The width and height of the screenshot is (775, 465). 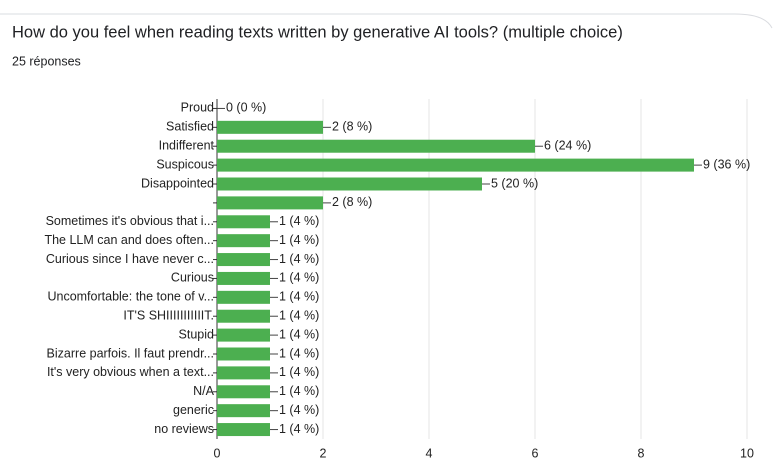 I want to click on chart-subtitle: 25 réponses, so click(x=46, y=61).